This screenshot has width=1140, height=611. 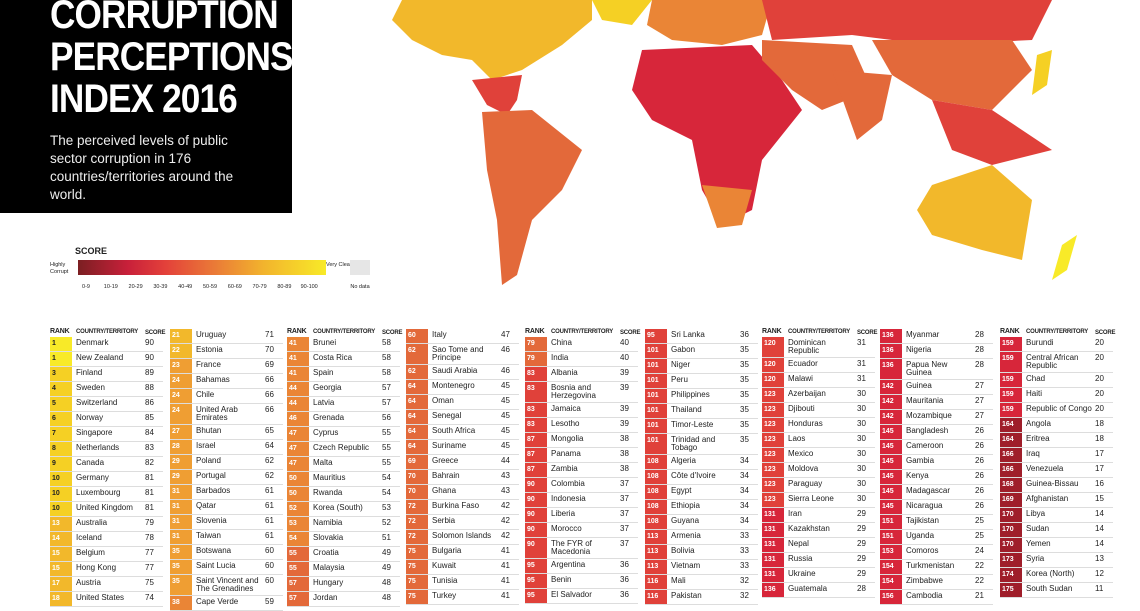 I want to click on country-cell: Honduras, so click(x=805, y=423).